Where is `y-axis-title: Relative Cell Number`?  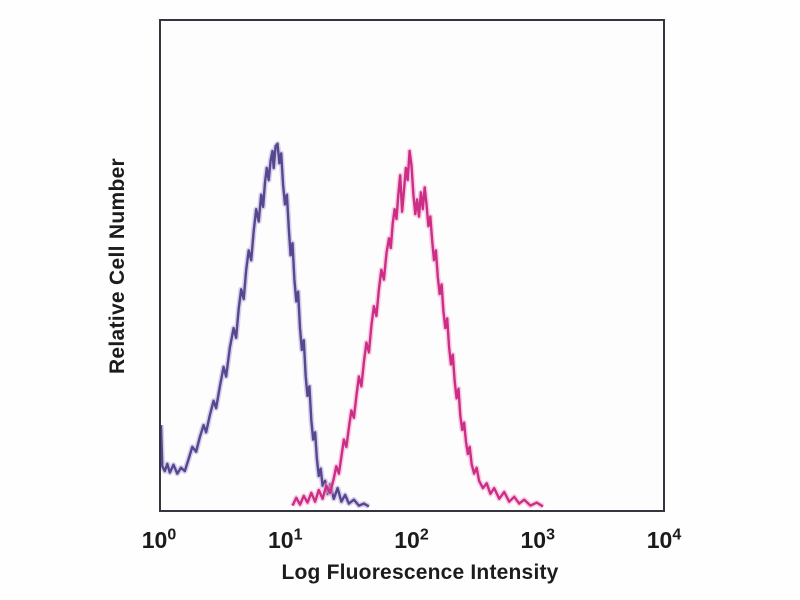 y-axis-title: Relative Cell Number is located at coordinates (117, 266).